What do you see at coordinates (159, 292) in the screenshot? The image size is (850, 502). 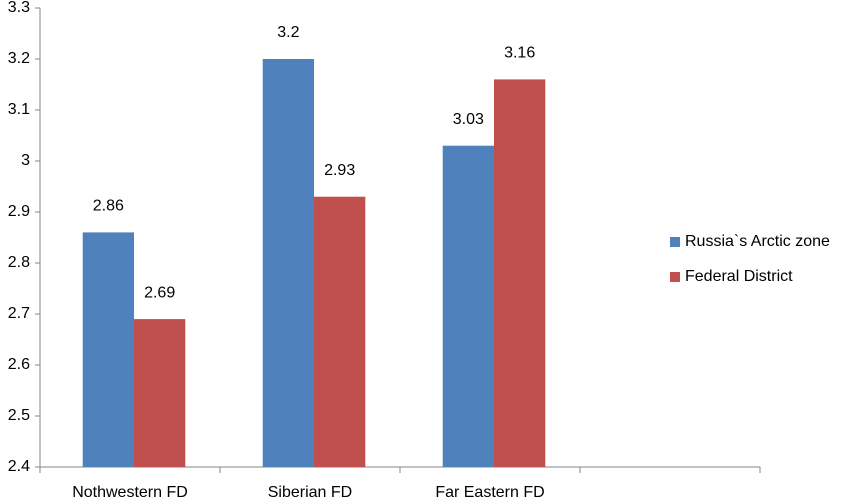 I see `data-label: 2.69` at bounding box center [159, 292].